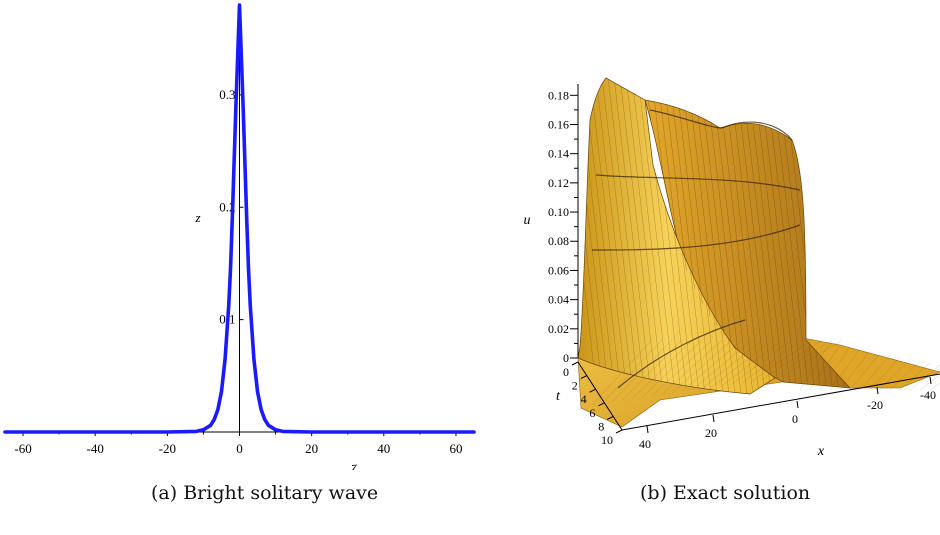 This screenshot has height=535, width=940. I want to click on u-tick-label: 0.04, so click(558, 300).